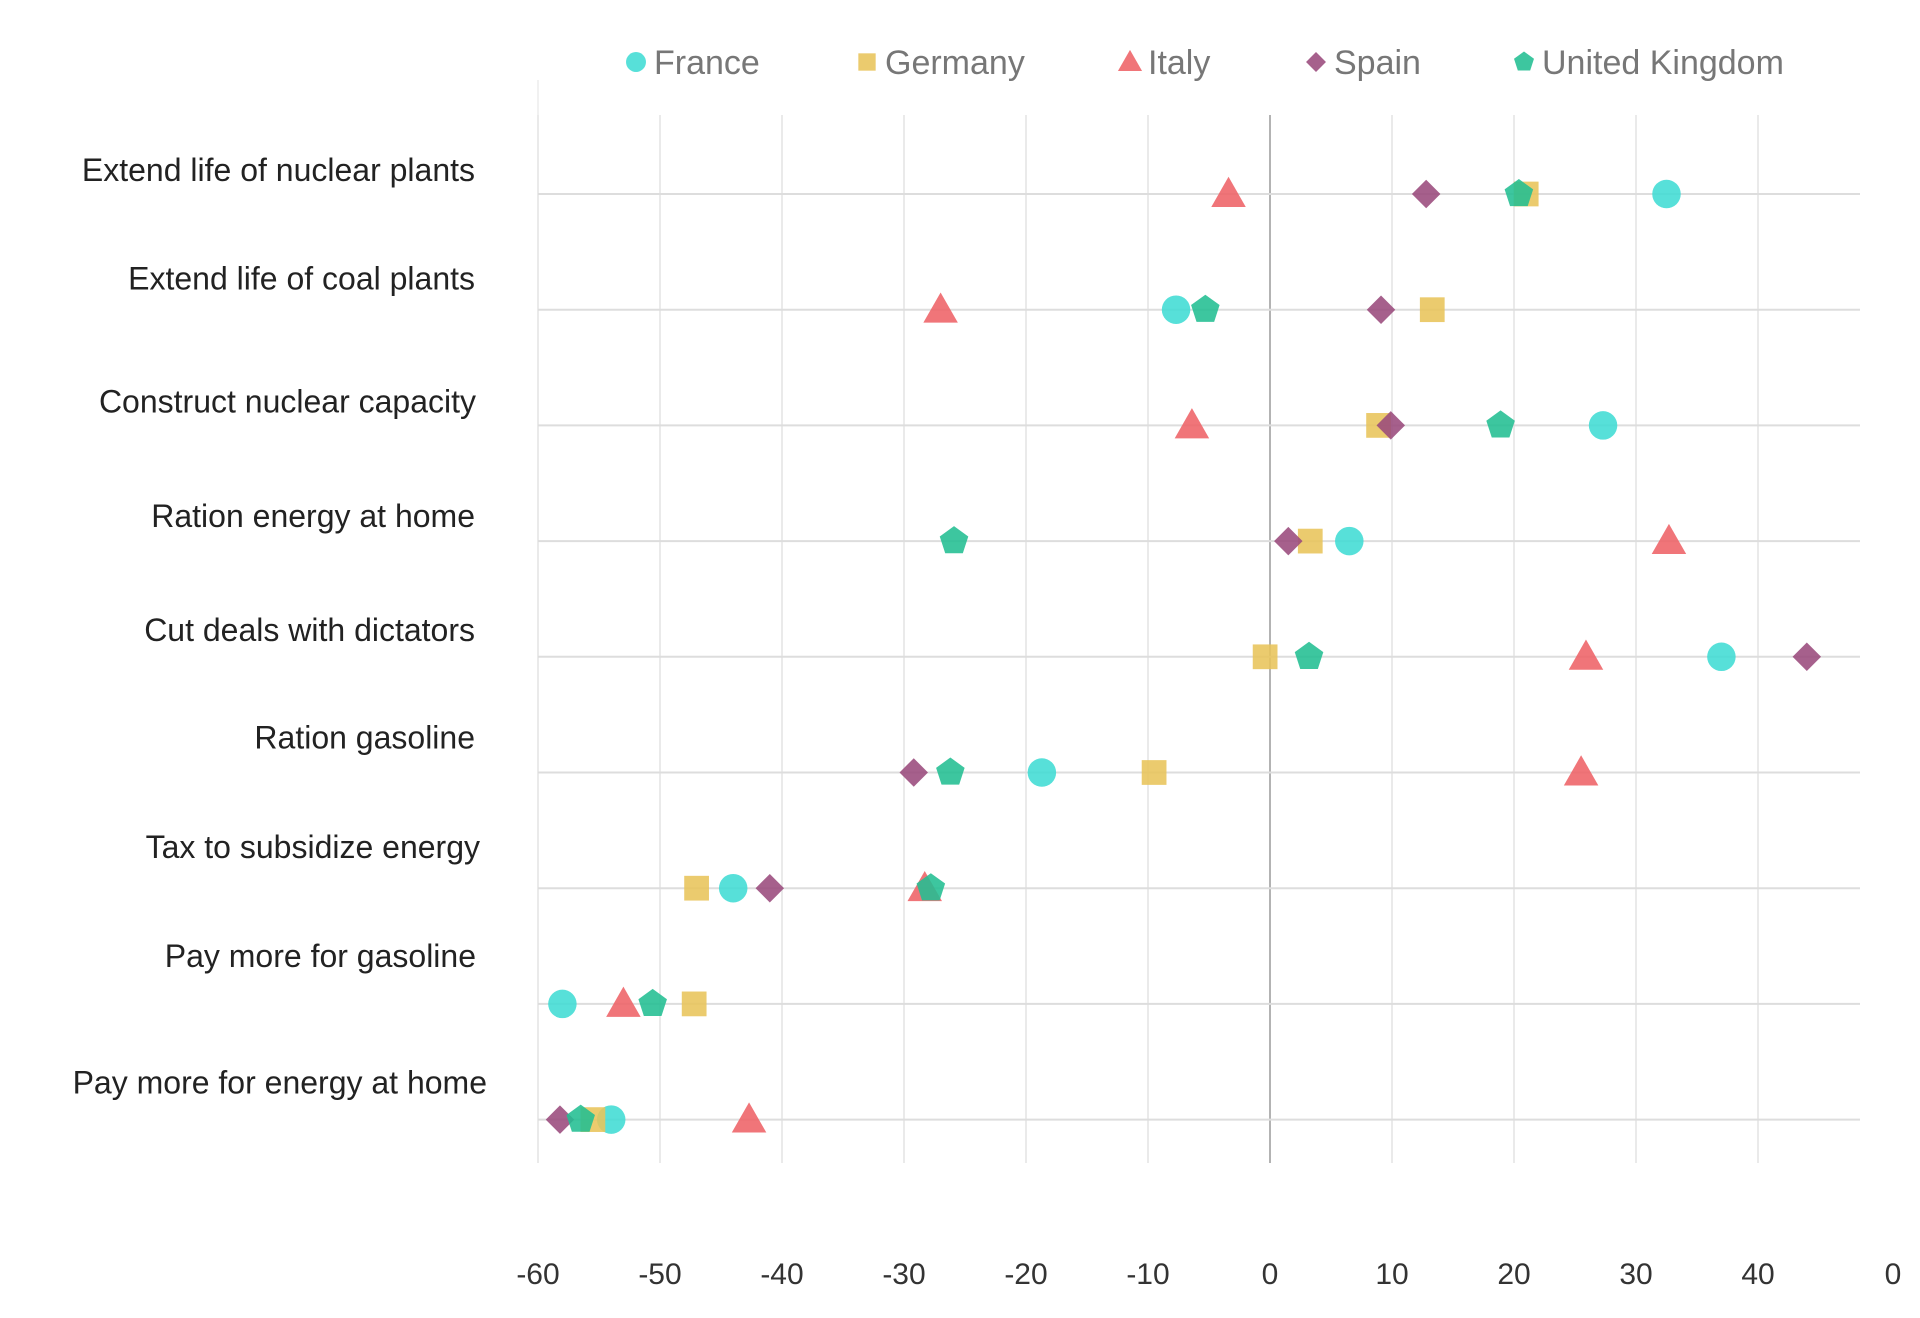 The height and width of the screenshot is (1318, 1920). I want to click on legend-pentagon-icon, so click(1524, 61).